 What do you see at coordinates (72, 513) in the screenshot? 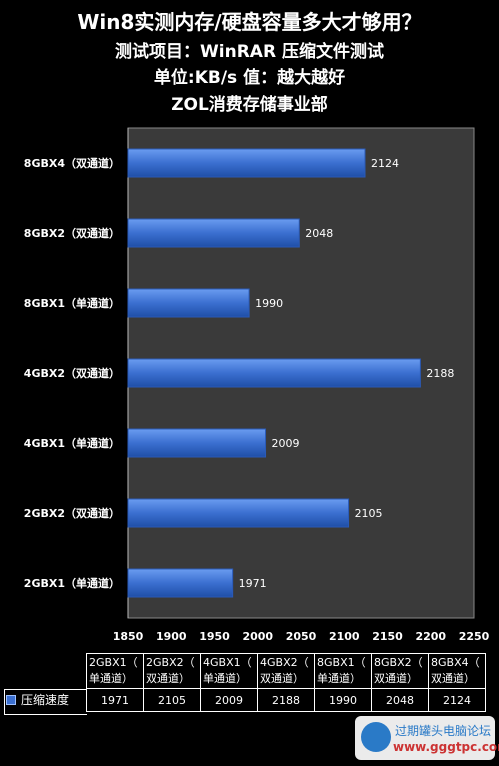
I see `category-label: 2GBX2（双通道）` at bounding box center [72, 513].